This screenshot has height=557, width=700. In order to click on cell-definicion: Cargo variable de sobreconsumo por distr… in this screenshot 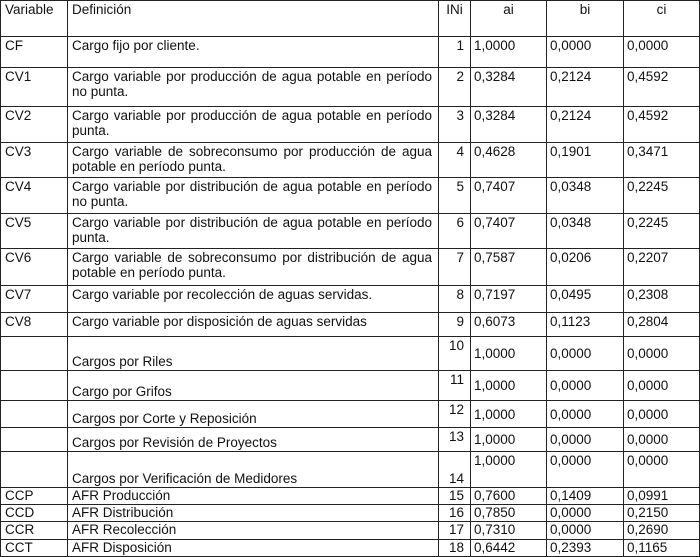, I will do `click(253, 267)`.